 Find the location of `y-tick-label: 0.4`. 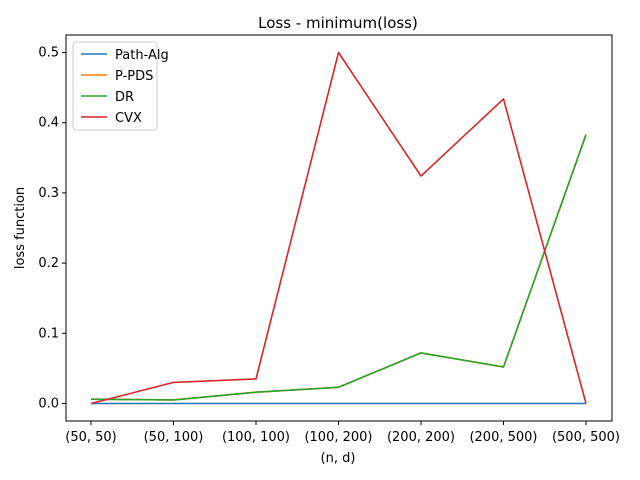

y-tick-label: 0.4 is located at coordinates (48, 123).